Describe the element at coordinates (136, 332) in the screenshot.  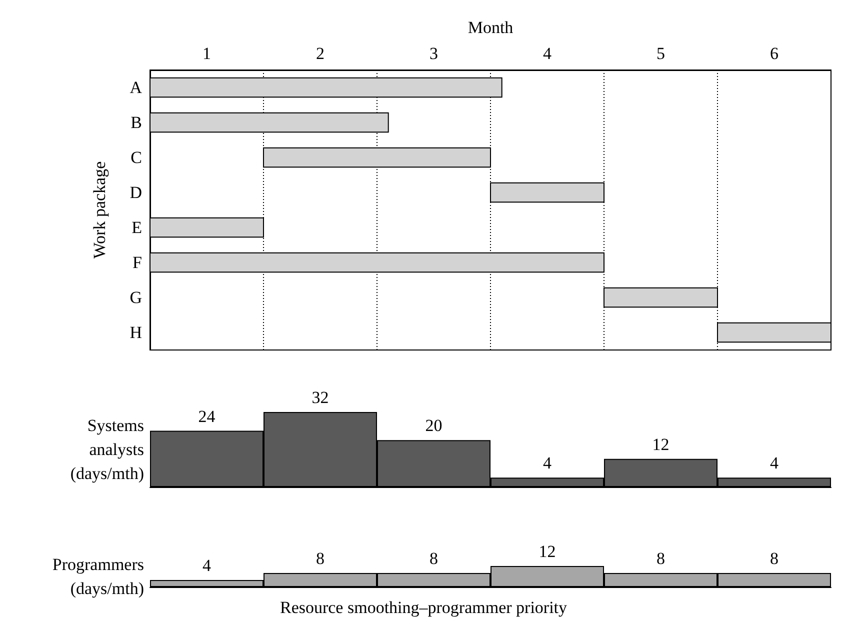
I see `y-tick-label: H` at that location.